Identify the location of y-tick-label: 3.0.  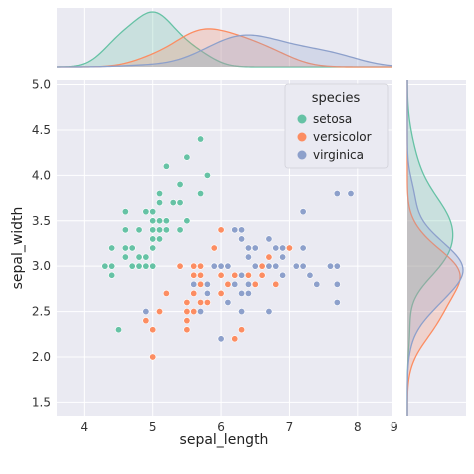
(41, 266).